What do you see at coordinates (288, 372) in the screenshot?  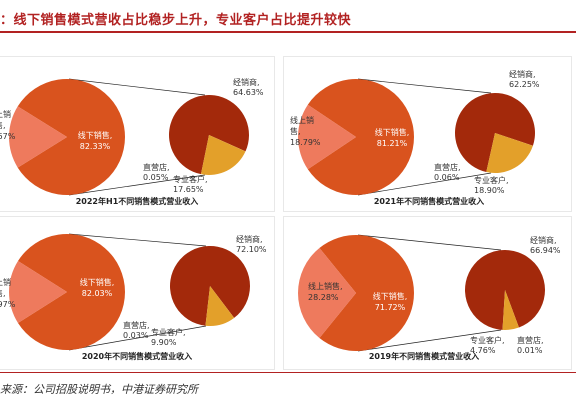 I see `footer-divider` at bounding box center [288, 372].